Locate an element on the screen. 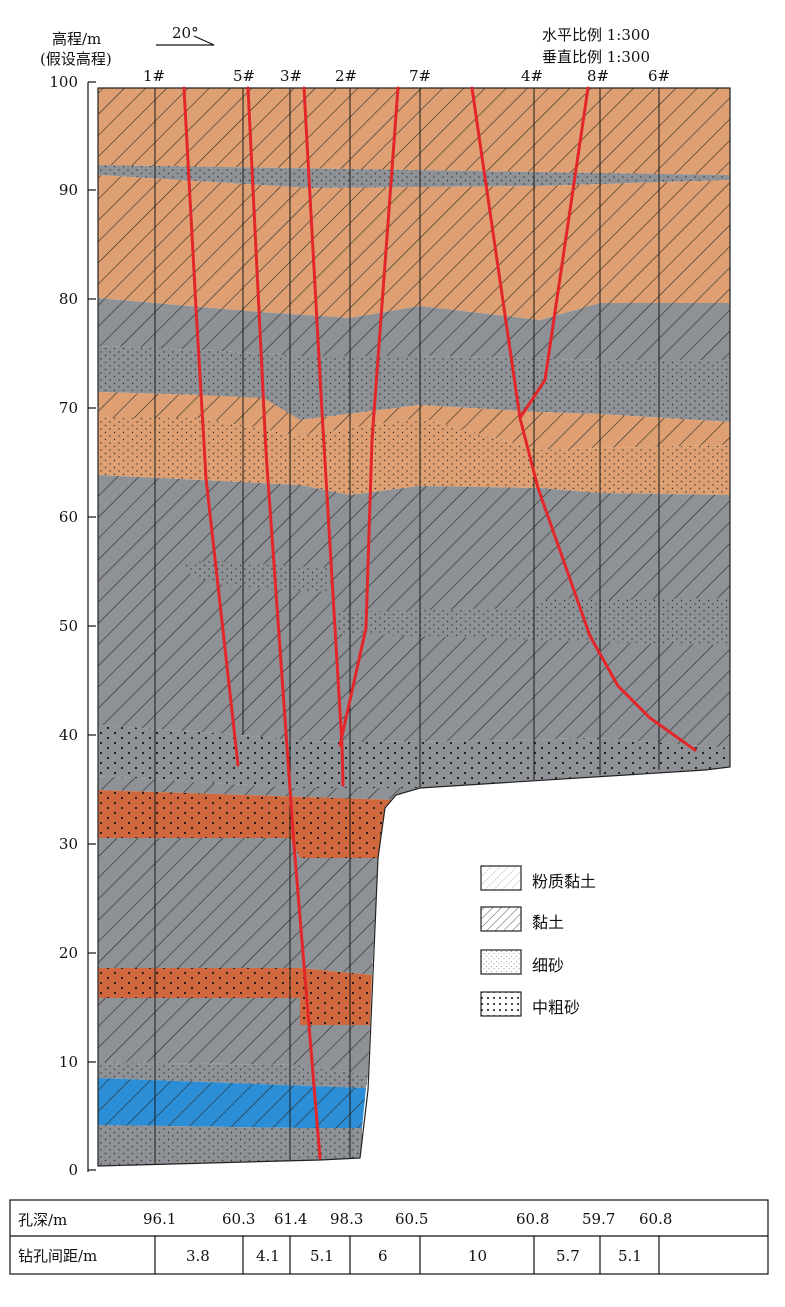 The height and width of the screenshot is (1307, 785). table-row-label-spacing: 钻孔间距/m is located at coordinates (58, 1256).